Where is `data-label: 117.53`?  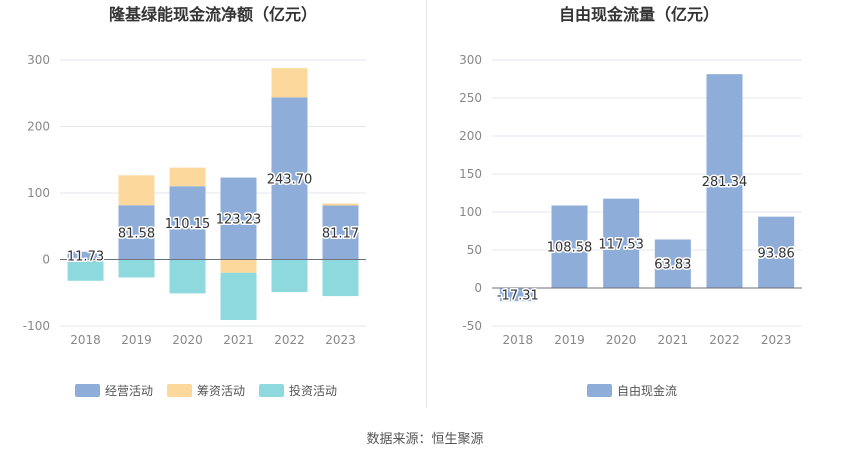
data-label: 117.53 is located at coordinates (621, 244).